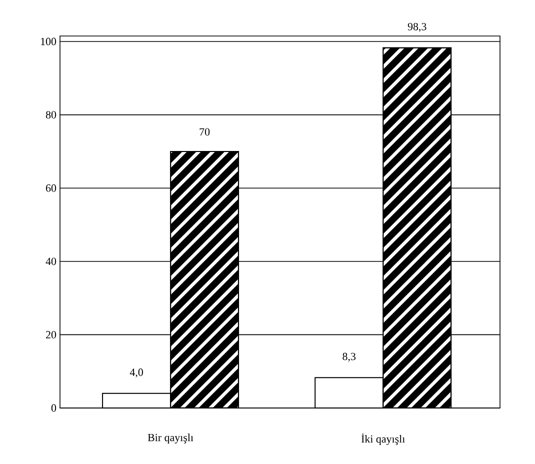  I want to click on y-tick-label: 0, so click(53, 408).